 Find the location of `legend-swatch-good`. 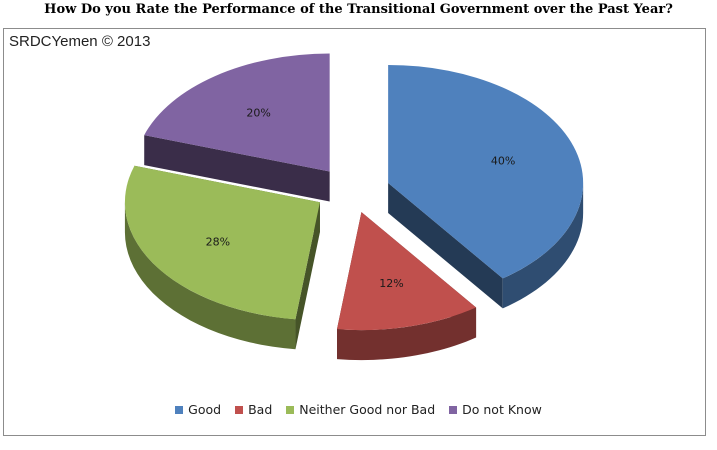

legend-swatch-good is located at coordinates (179, 409).